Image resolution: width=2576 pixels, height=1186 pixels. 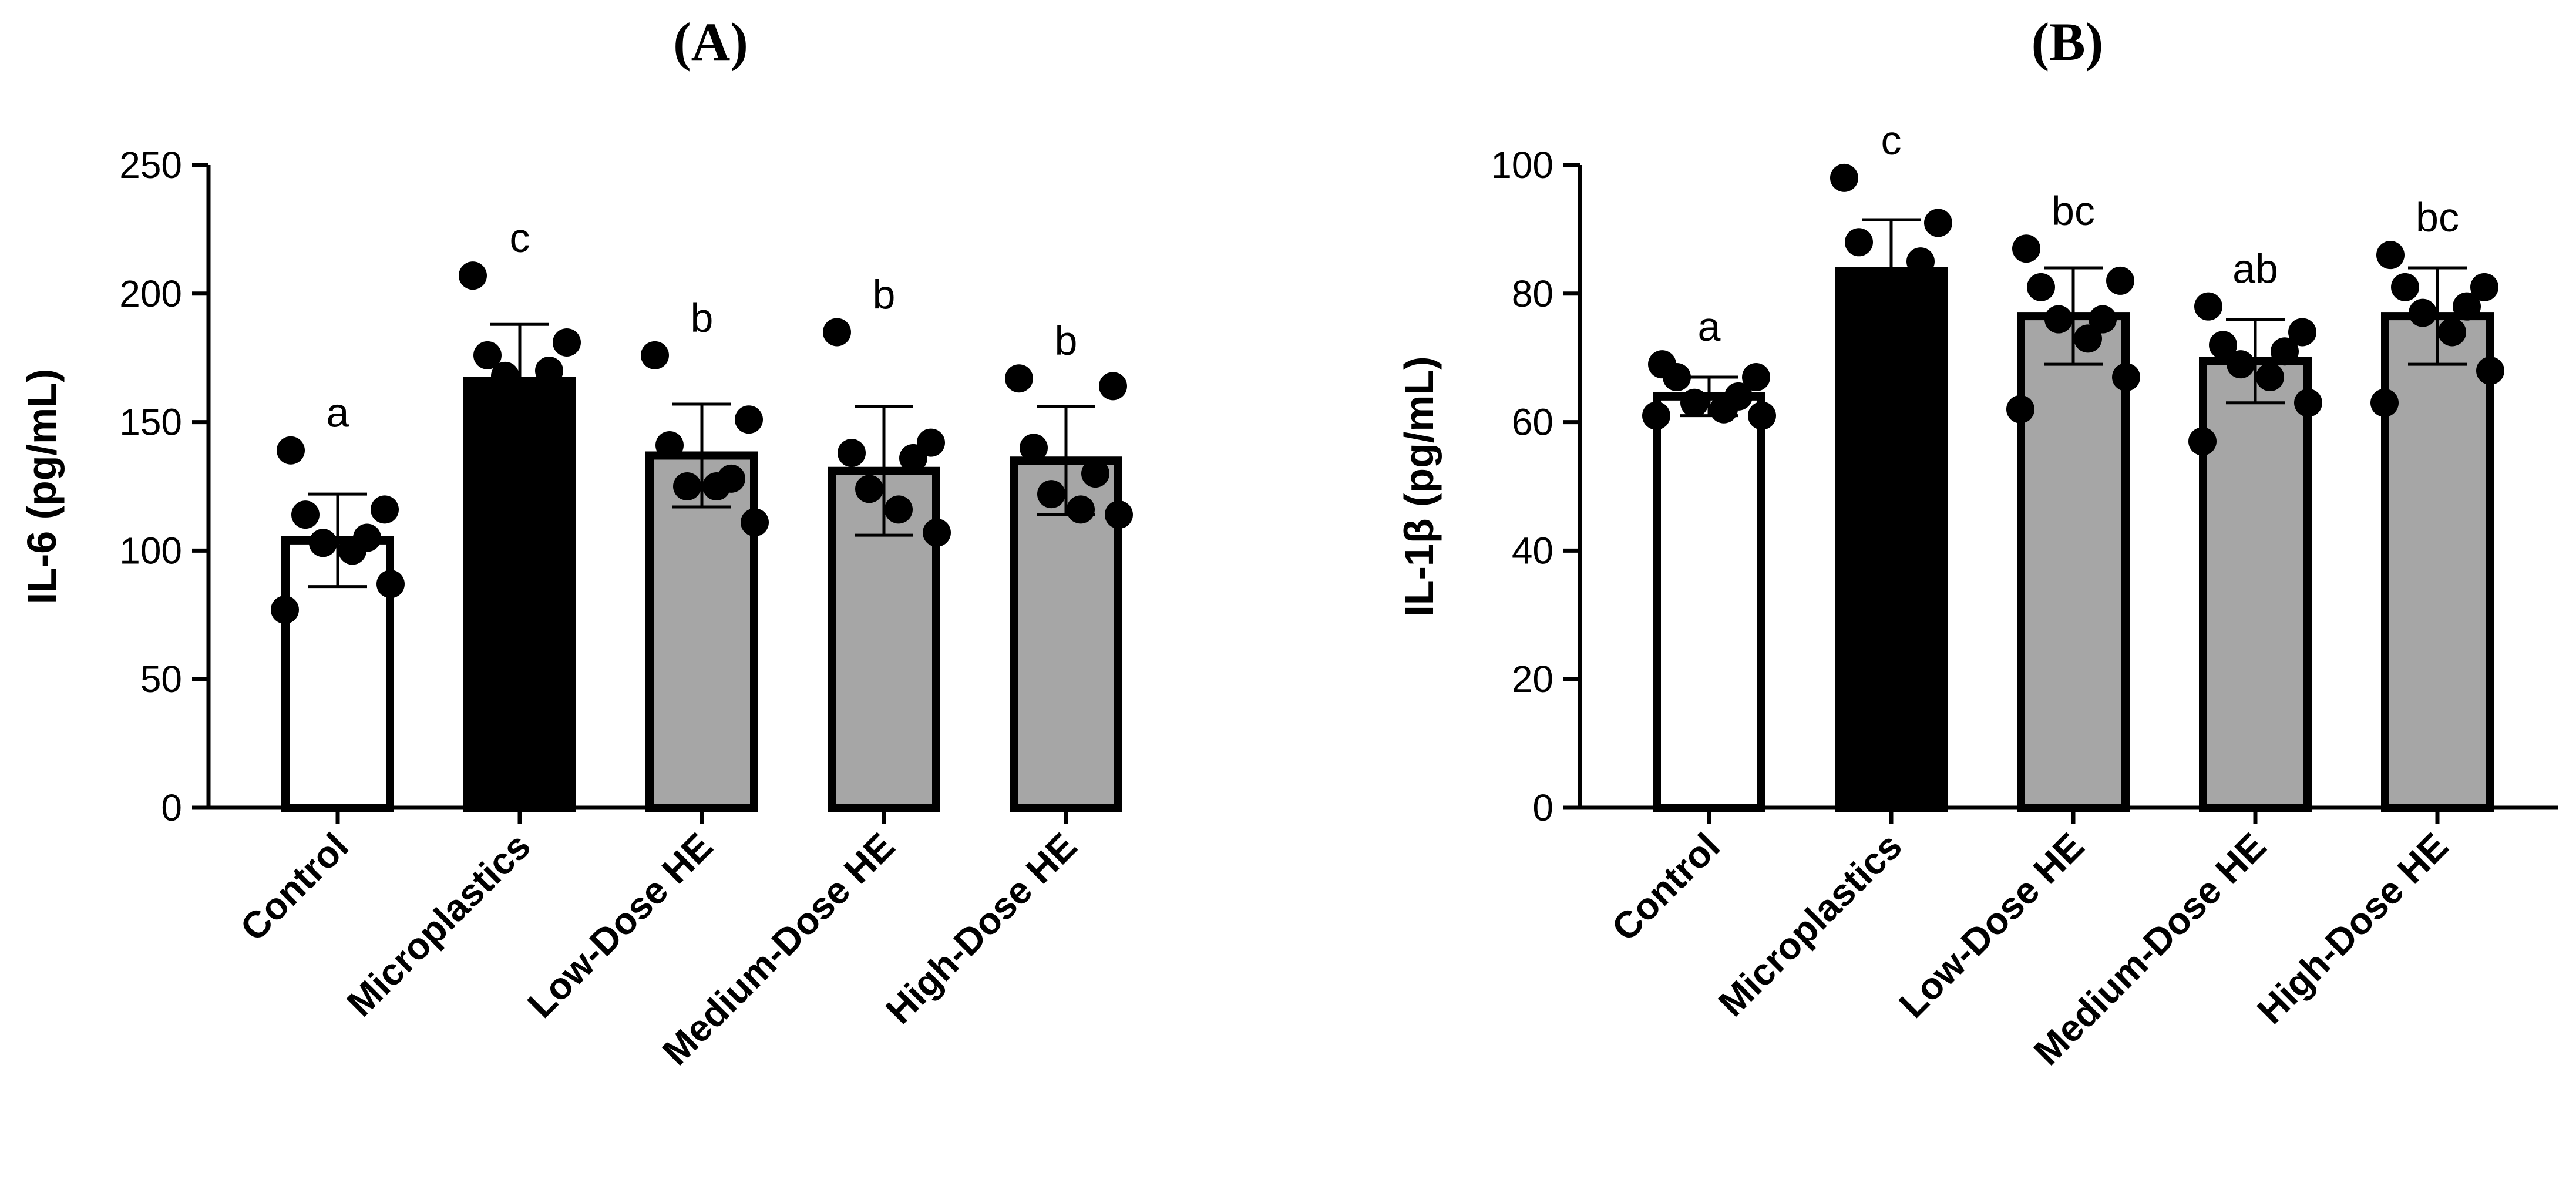 I want to click on x-tick-label: High-Dose HE, so click(x=2352, y=928).